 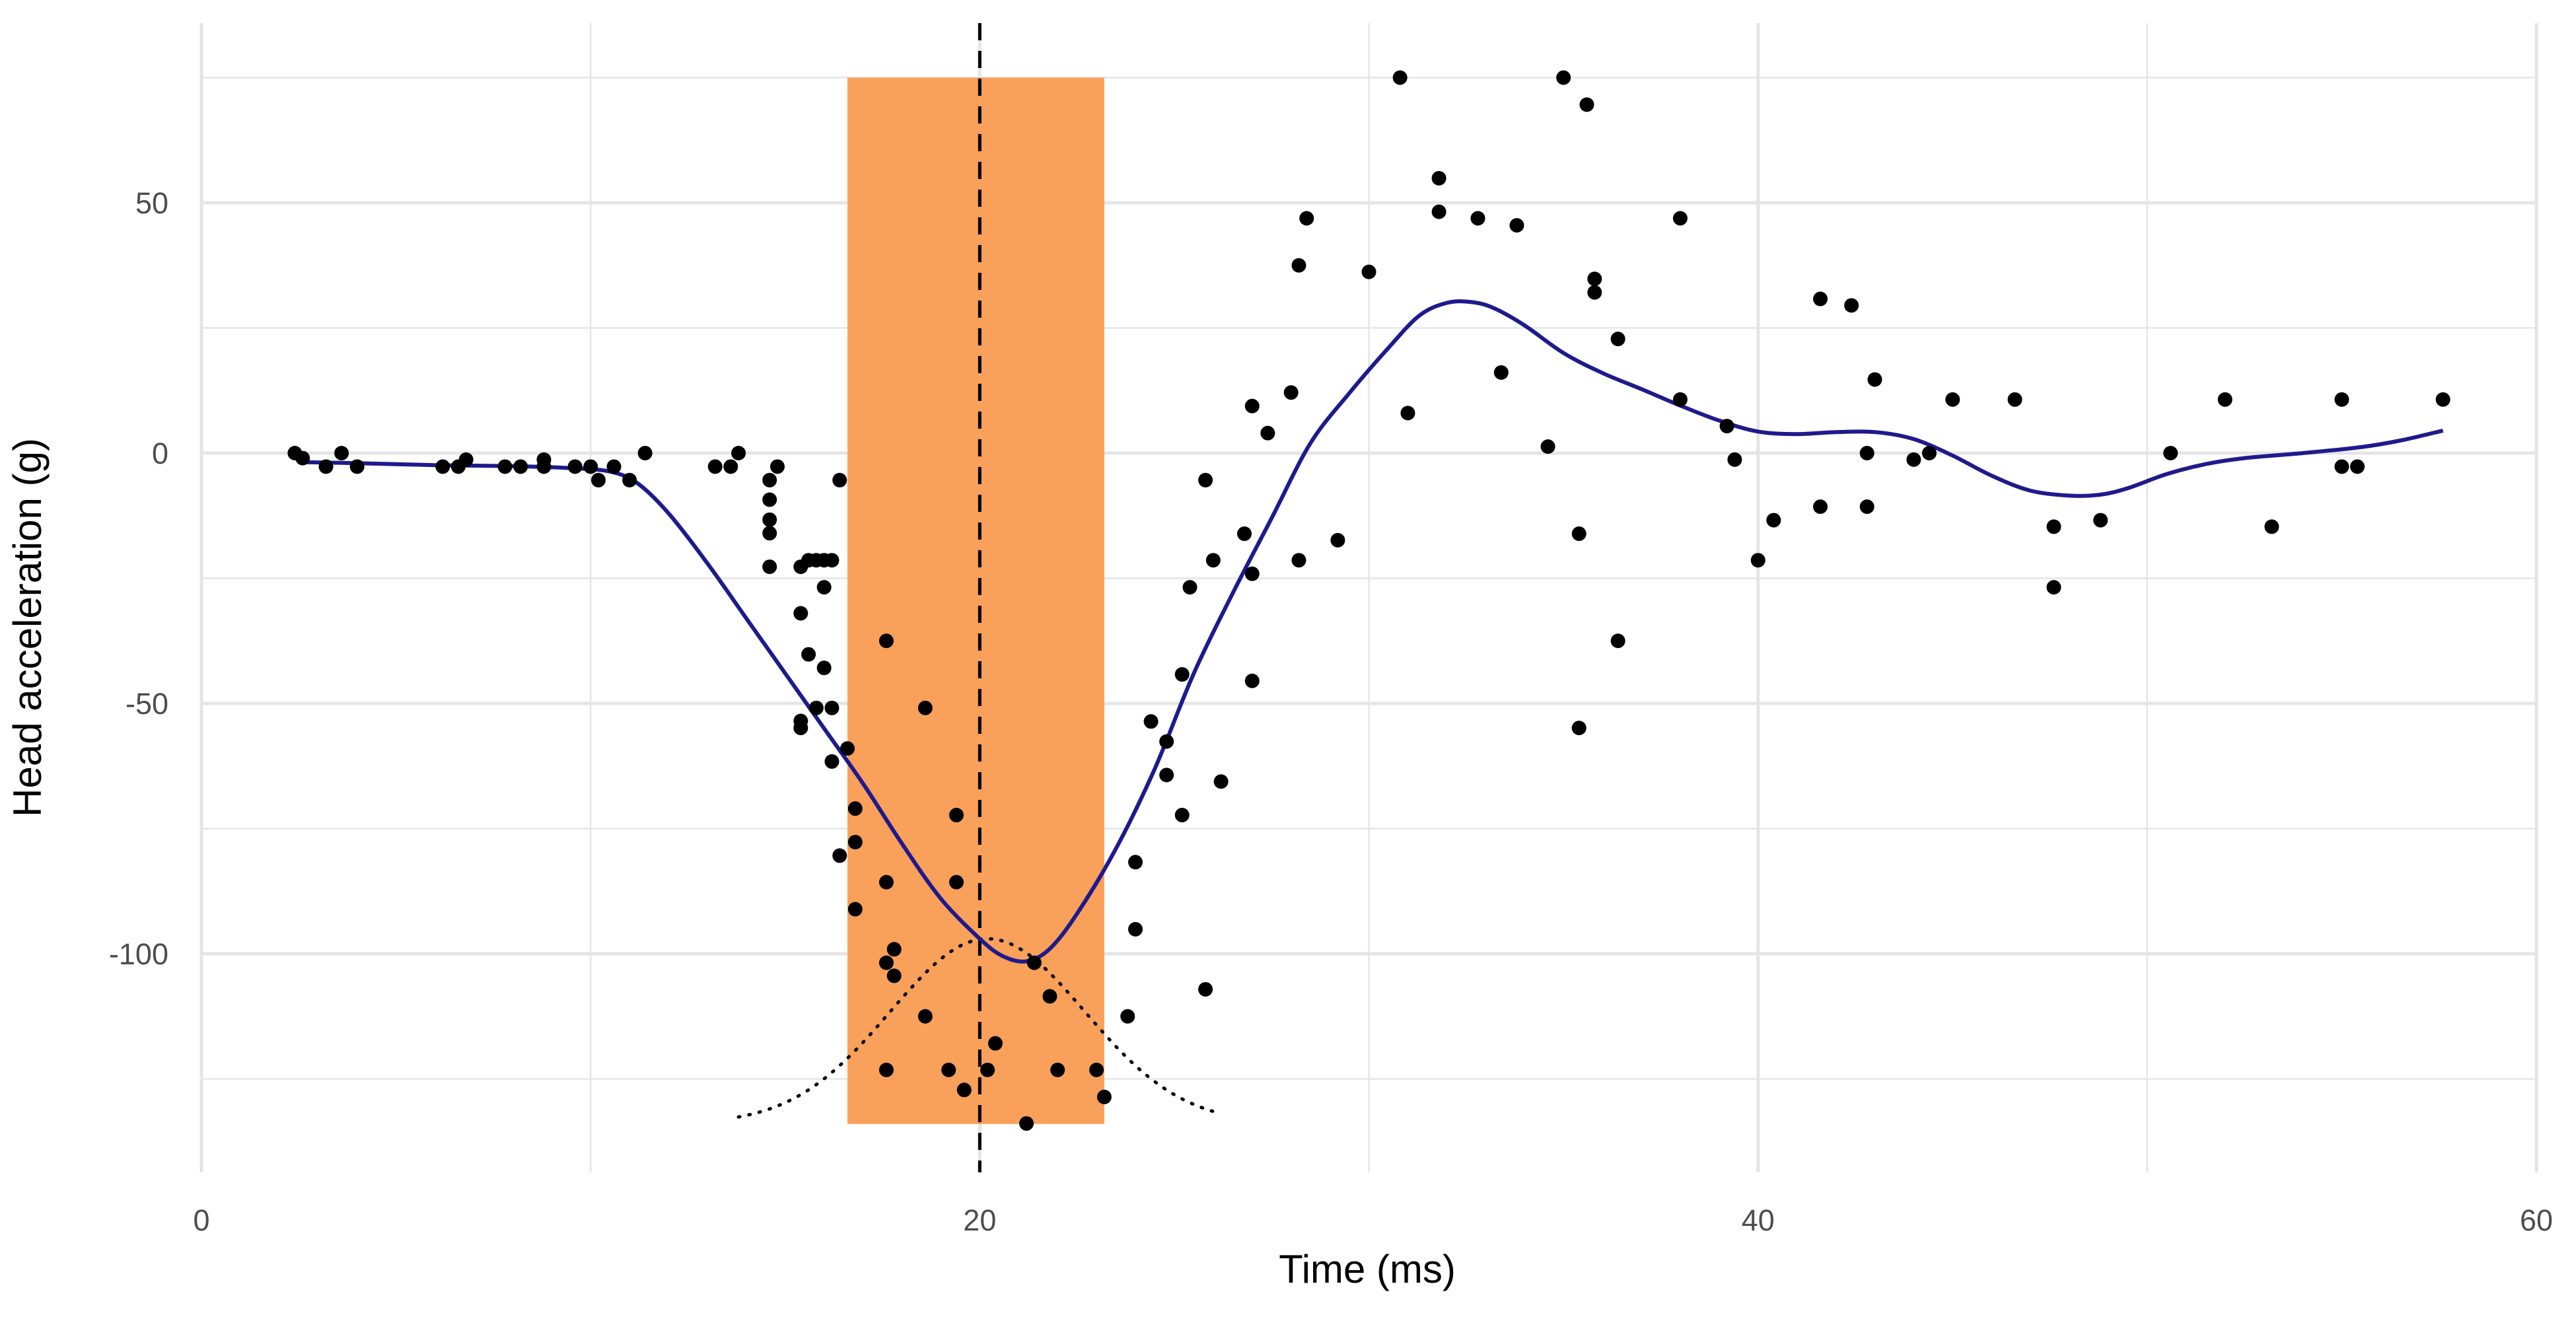 What do you see at coordinates (138, 578) in the screenshot?
I see `y-tick-labels: 50 0 -50 -100` at bounding box center [138, 578].